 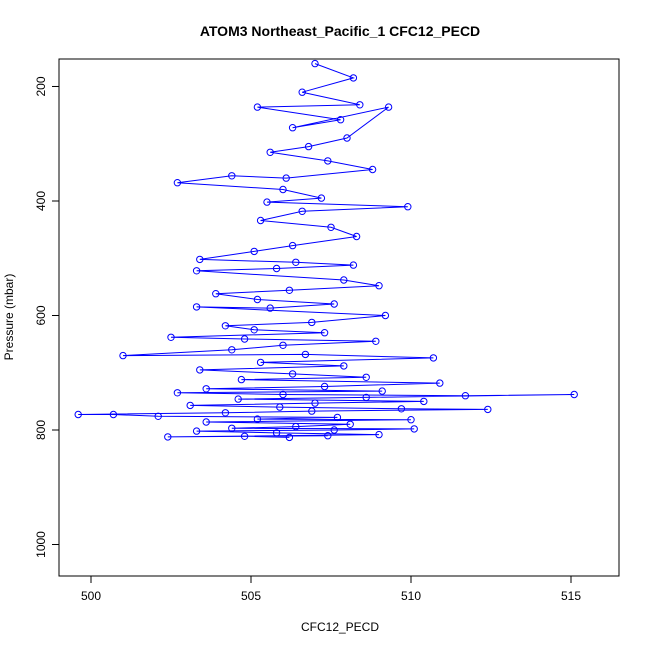 What do you see at coordinates (41, 430) in the screenshot?
I see `y-tick-label: 800` at bounding box center [41, 430].